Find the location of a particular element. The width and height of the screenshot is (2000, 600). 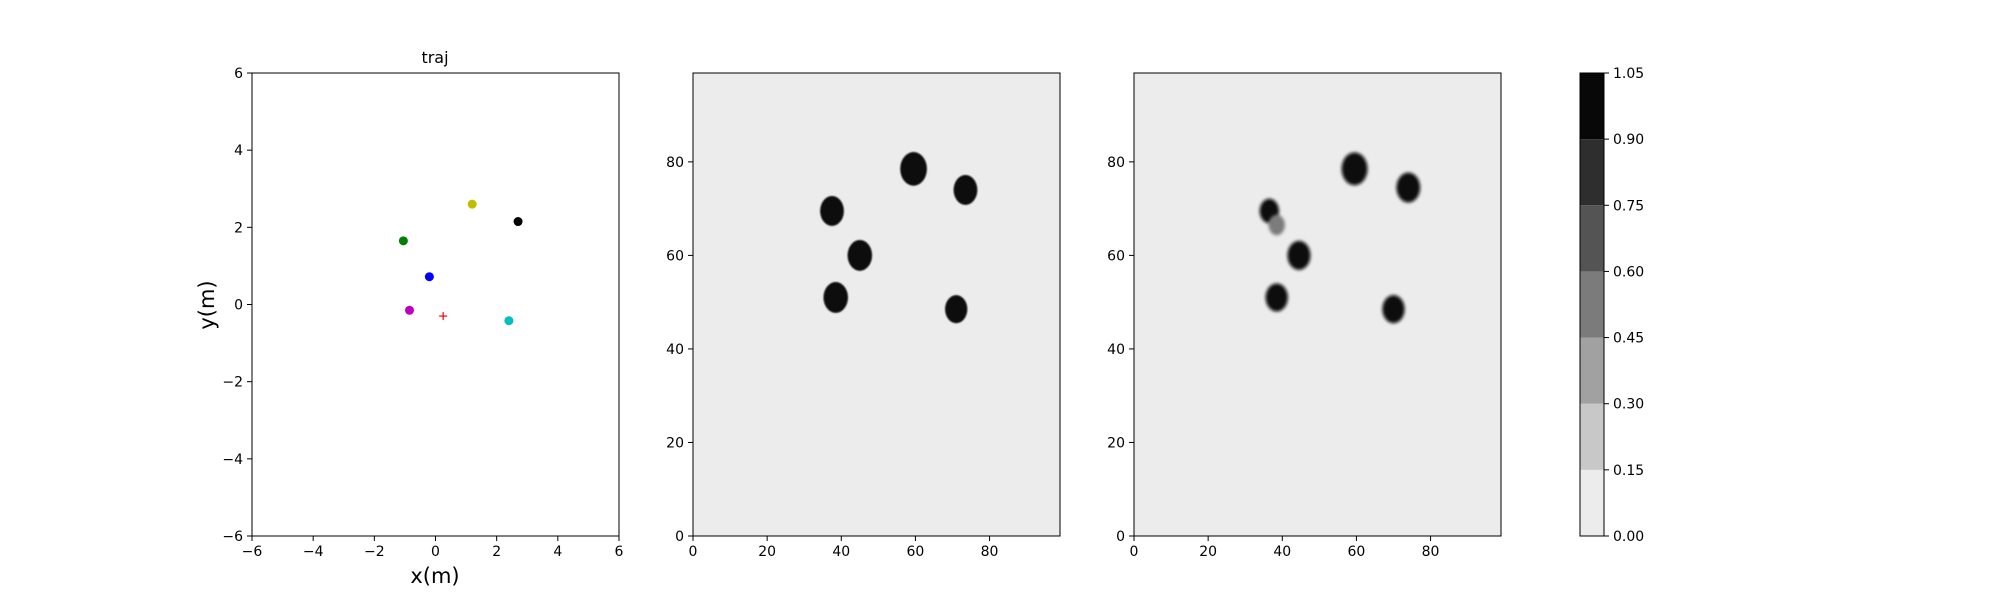

heatmap-b-y-ticks: 0 20 40 60 80 is located at coordinates (1120, 350).